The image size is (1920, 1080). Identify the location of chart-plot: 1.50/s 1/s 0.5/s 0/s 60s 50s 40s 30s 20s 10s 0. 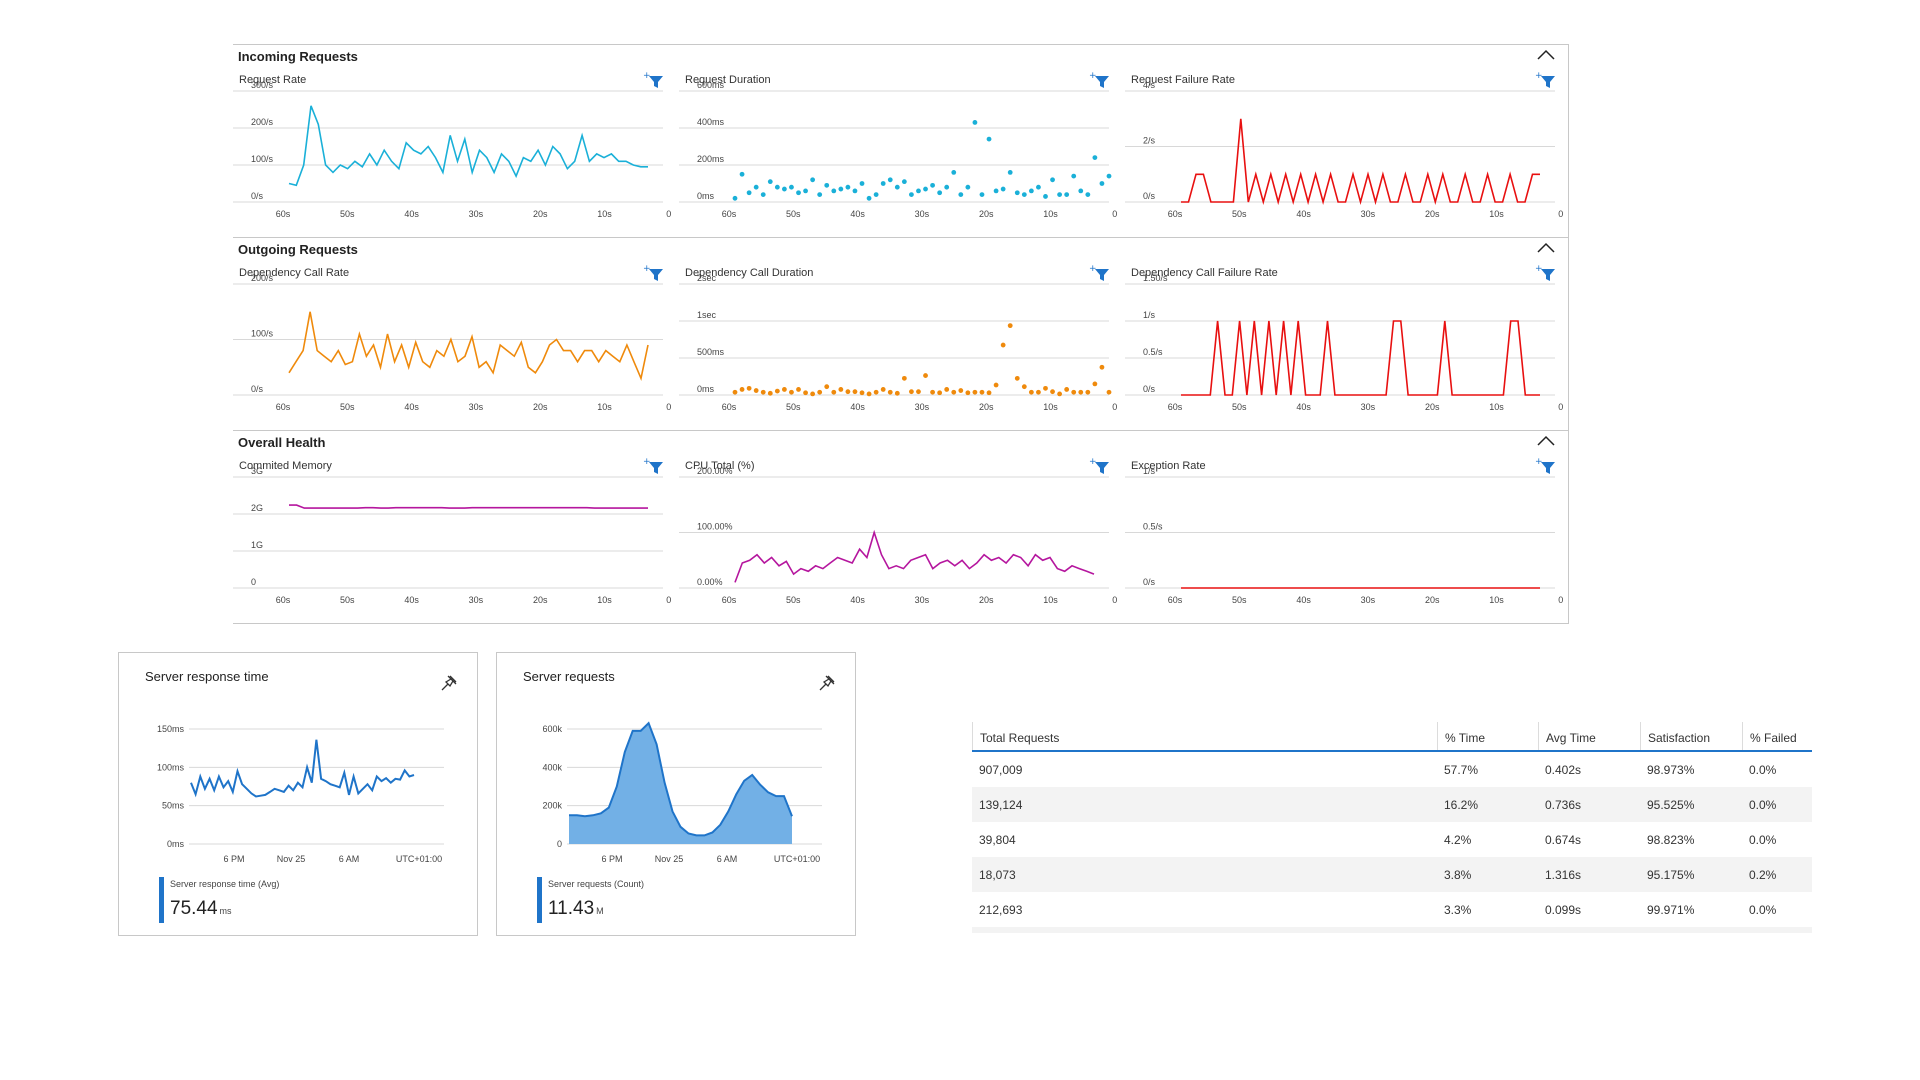
(1344, 342).